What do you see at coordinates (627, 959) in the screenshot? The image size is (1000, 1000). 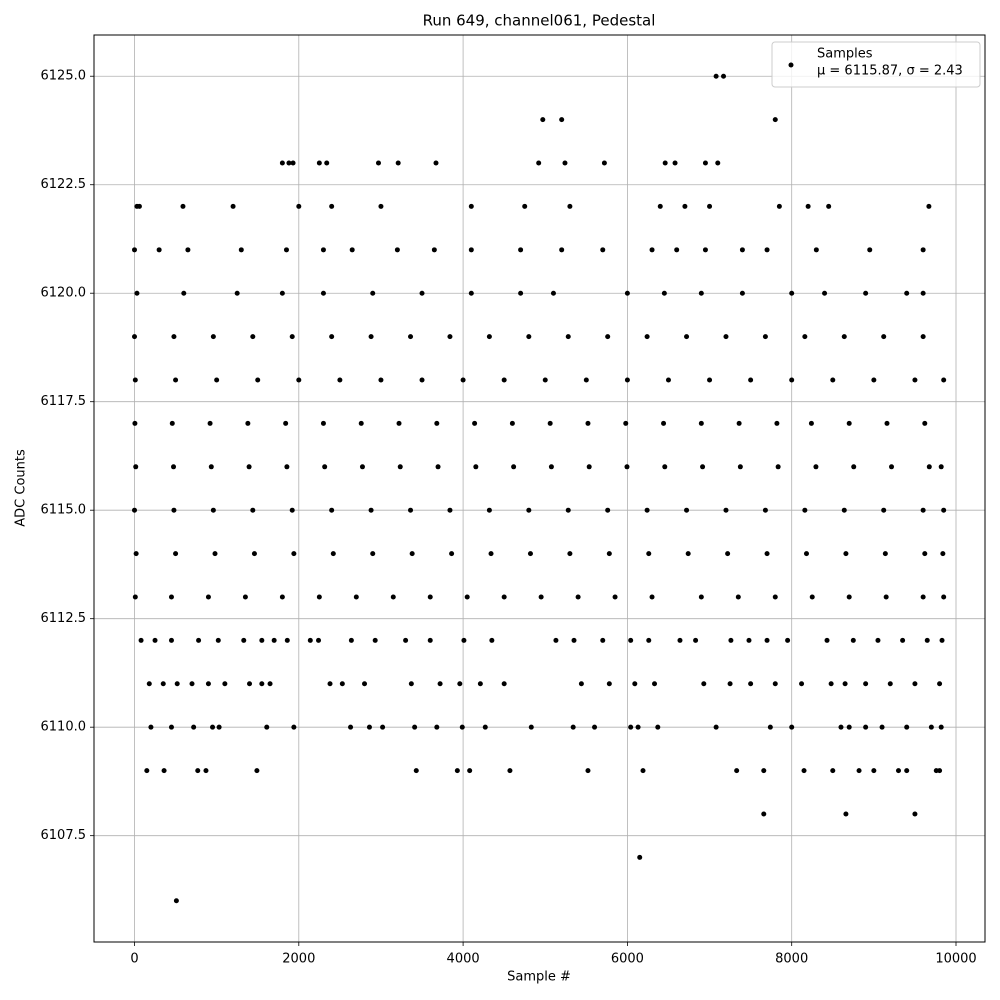 I see `x-tick-label: 6000` at bounding box center [627, 959].